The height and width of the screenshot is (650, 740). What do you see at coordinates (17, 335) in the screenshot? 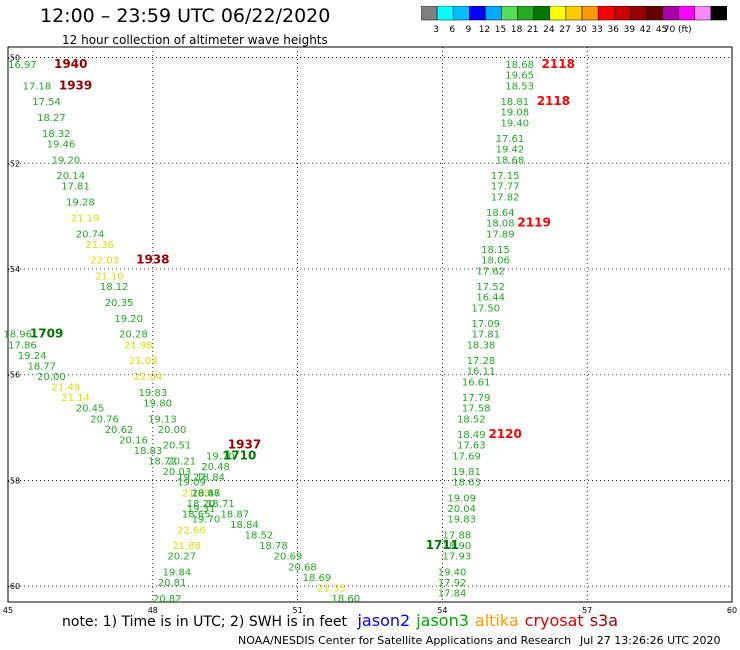
I see `wave-height-value: 18.96` at bounding box center [17, 335].